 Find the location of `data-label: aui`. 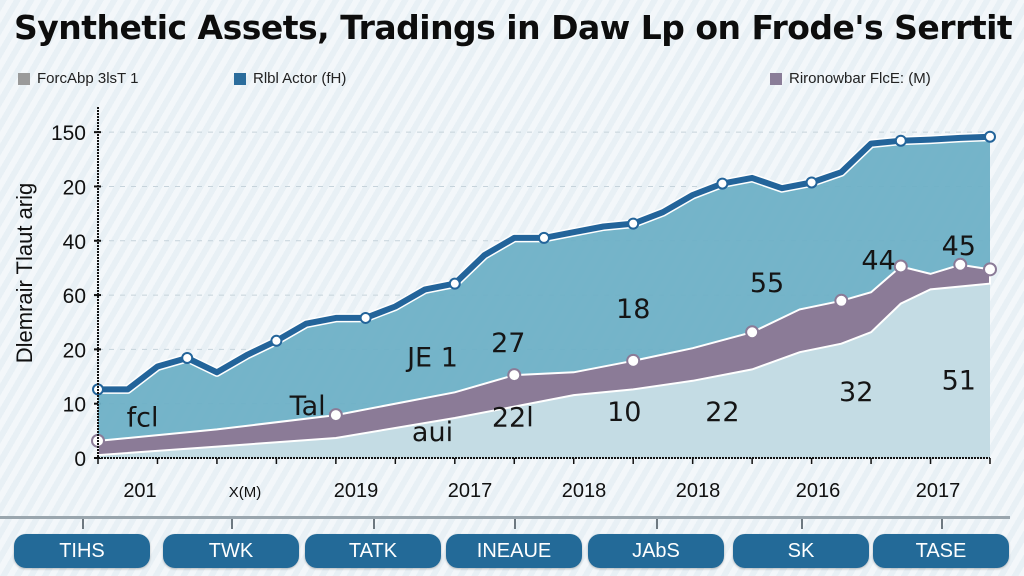

data-label: aui is located at coordinates (432, 432).